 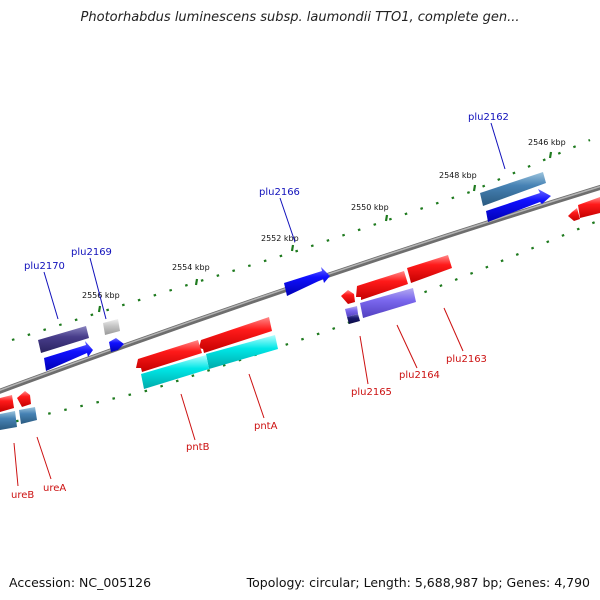 I want to click on gene-arrow-right-small, so click(x=574, y=214).